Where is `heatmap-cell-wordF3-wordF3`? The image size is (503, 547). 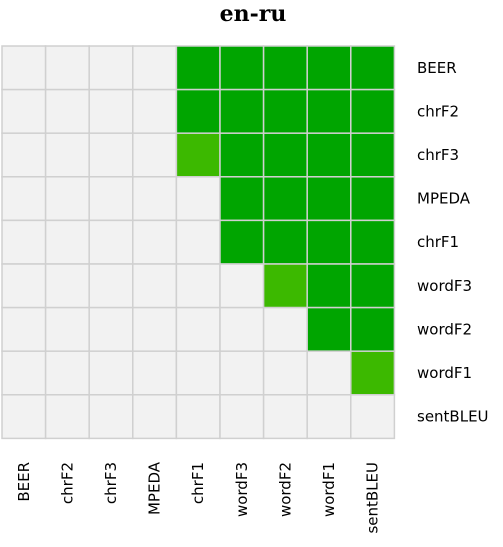
heatmap-cell-wordF3-wordF3 is located at coordinates (242, 286).